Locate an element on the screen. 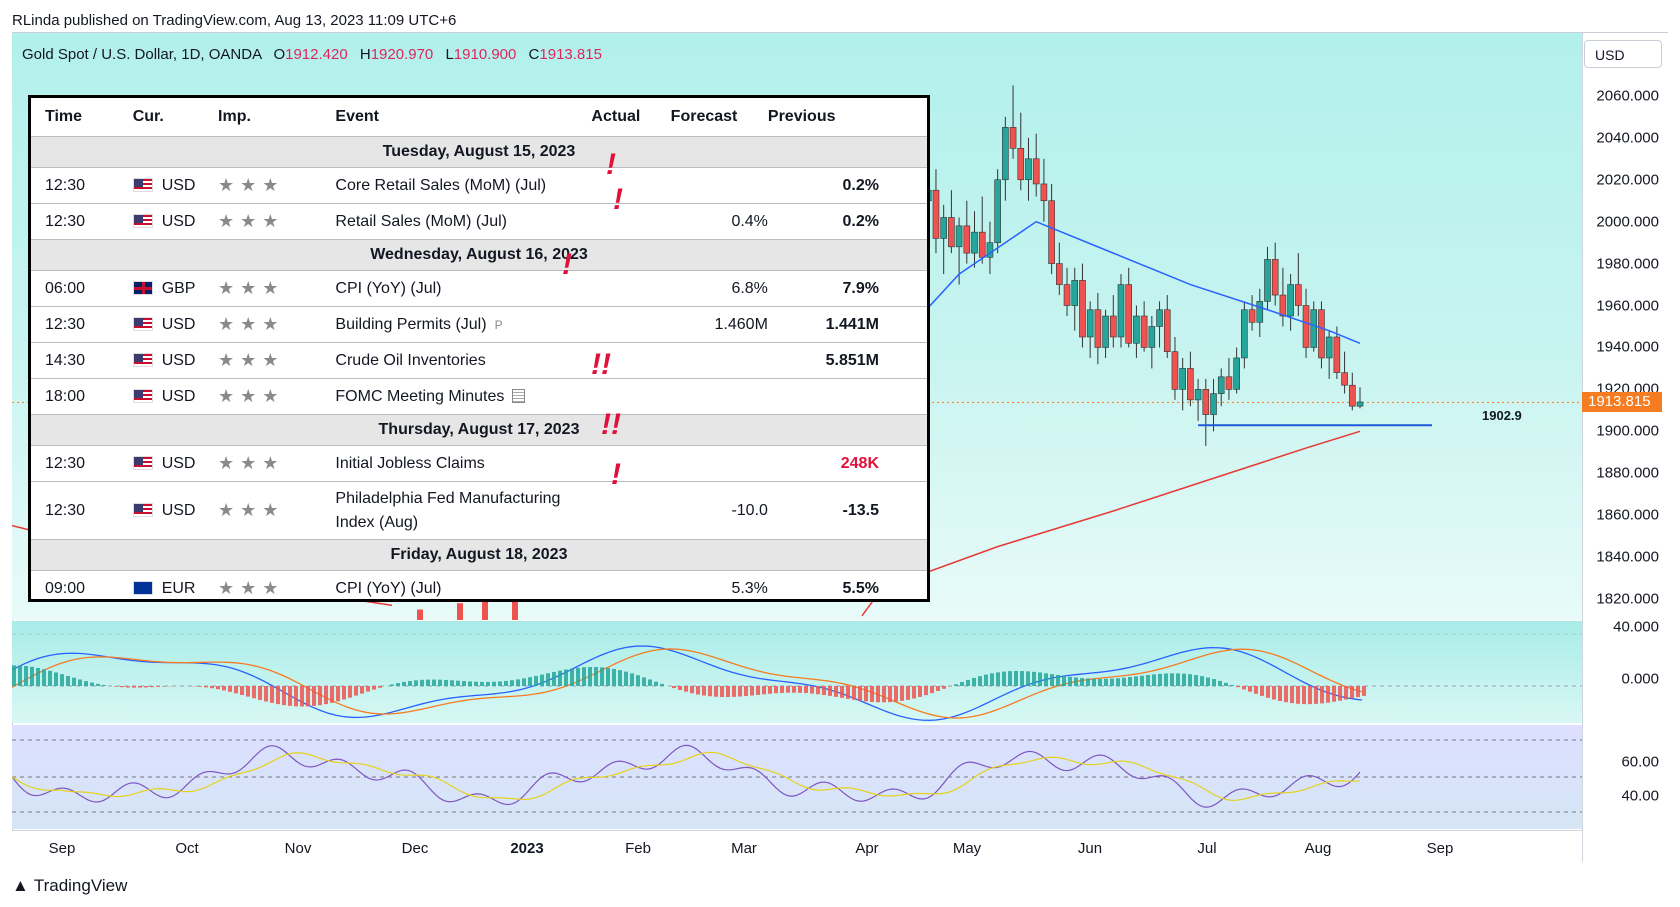 This screenshot has height=907, width=1680. time-tick-label: Apr is located at coordinates (867, 848).